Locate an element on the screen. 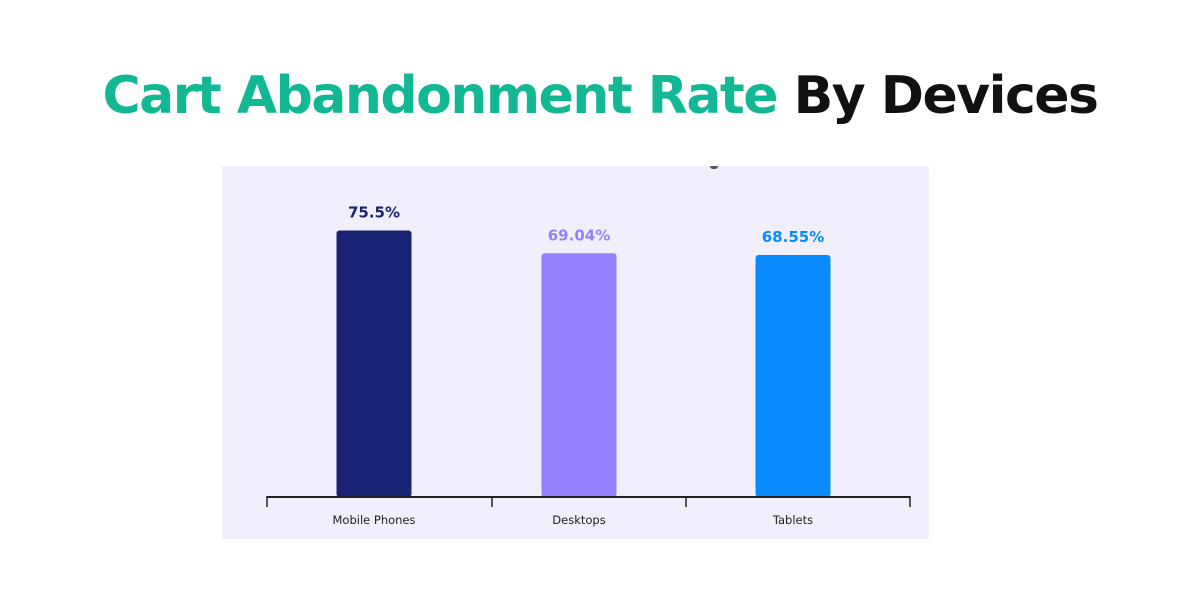 This screenshot has height=600, width=1200. bar-mobile-phones is located at coordinates (374, 364).